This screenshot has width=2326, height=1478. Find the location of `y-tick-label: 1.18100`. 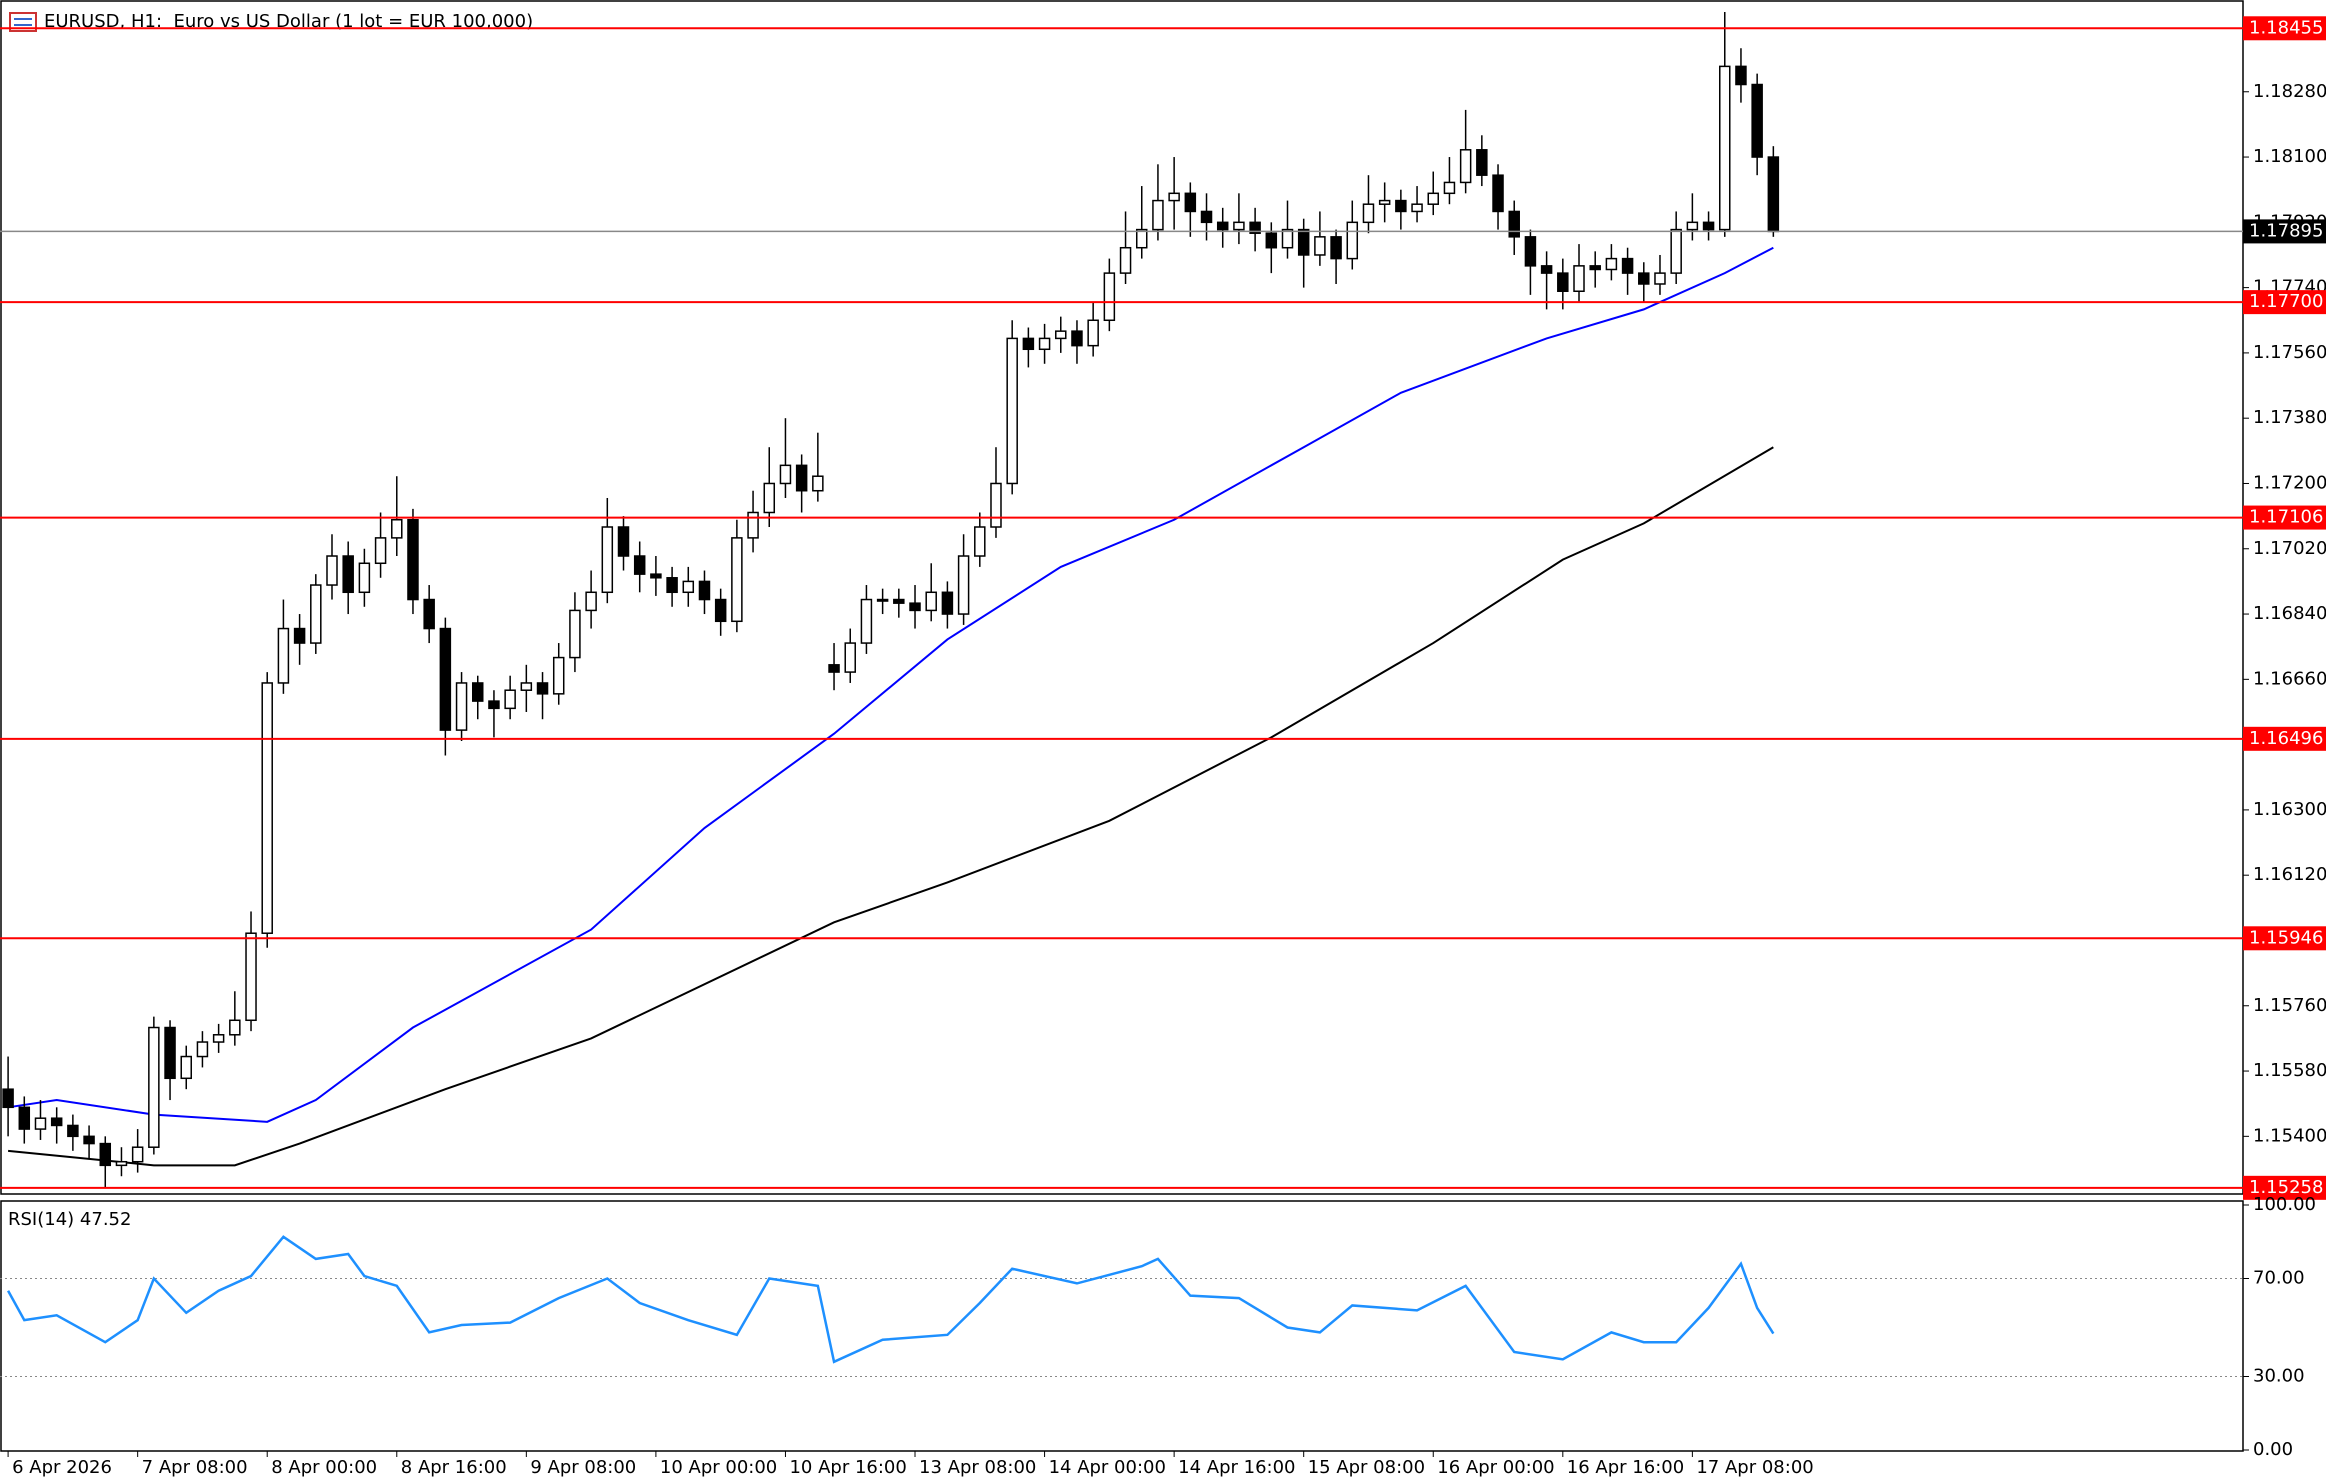

y-tick-label: 1.18100 is located at coordinates (2289, 156).